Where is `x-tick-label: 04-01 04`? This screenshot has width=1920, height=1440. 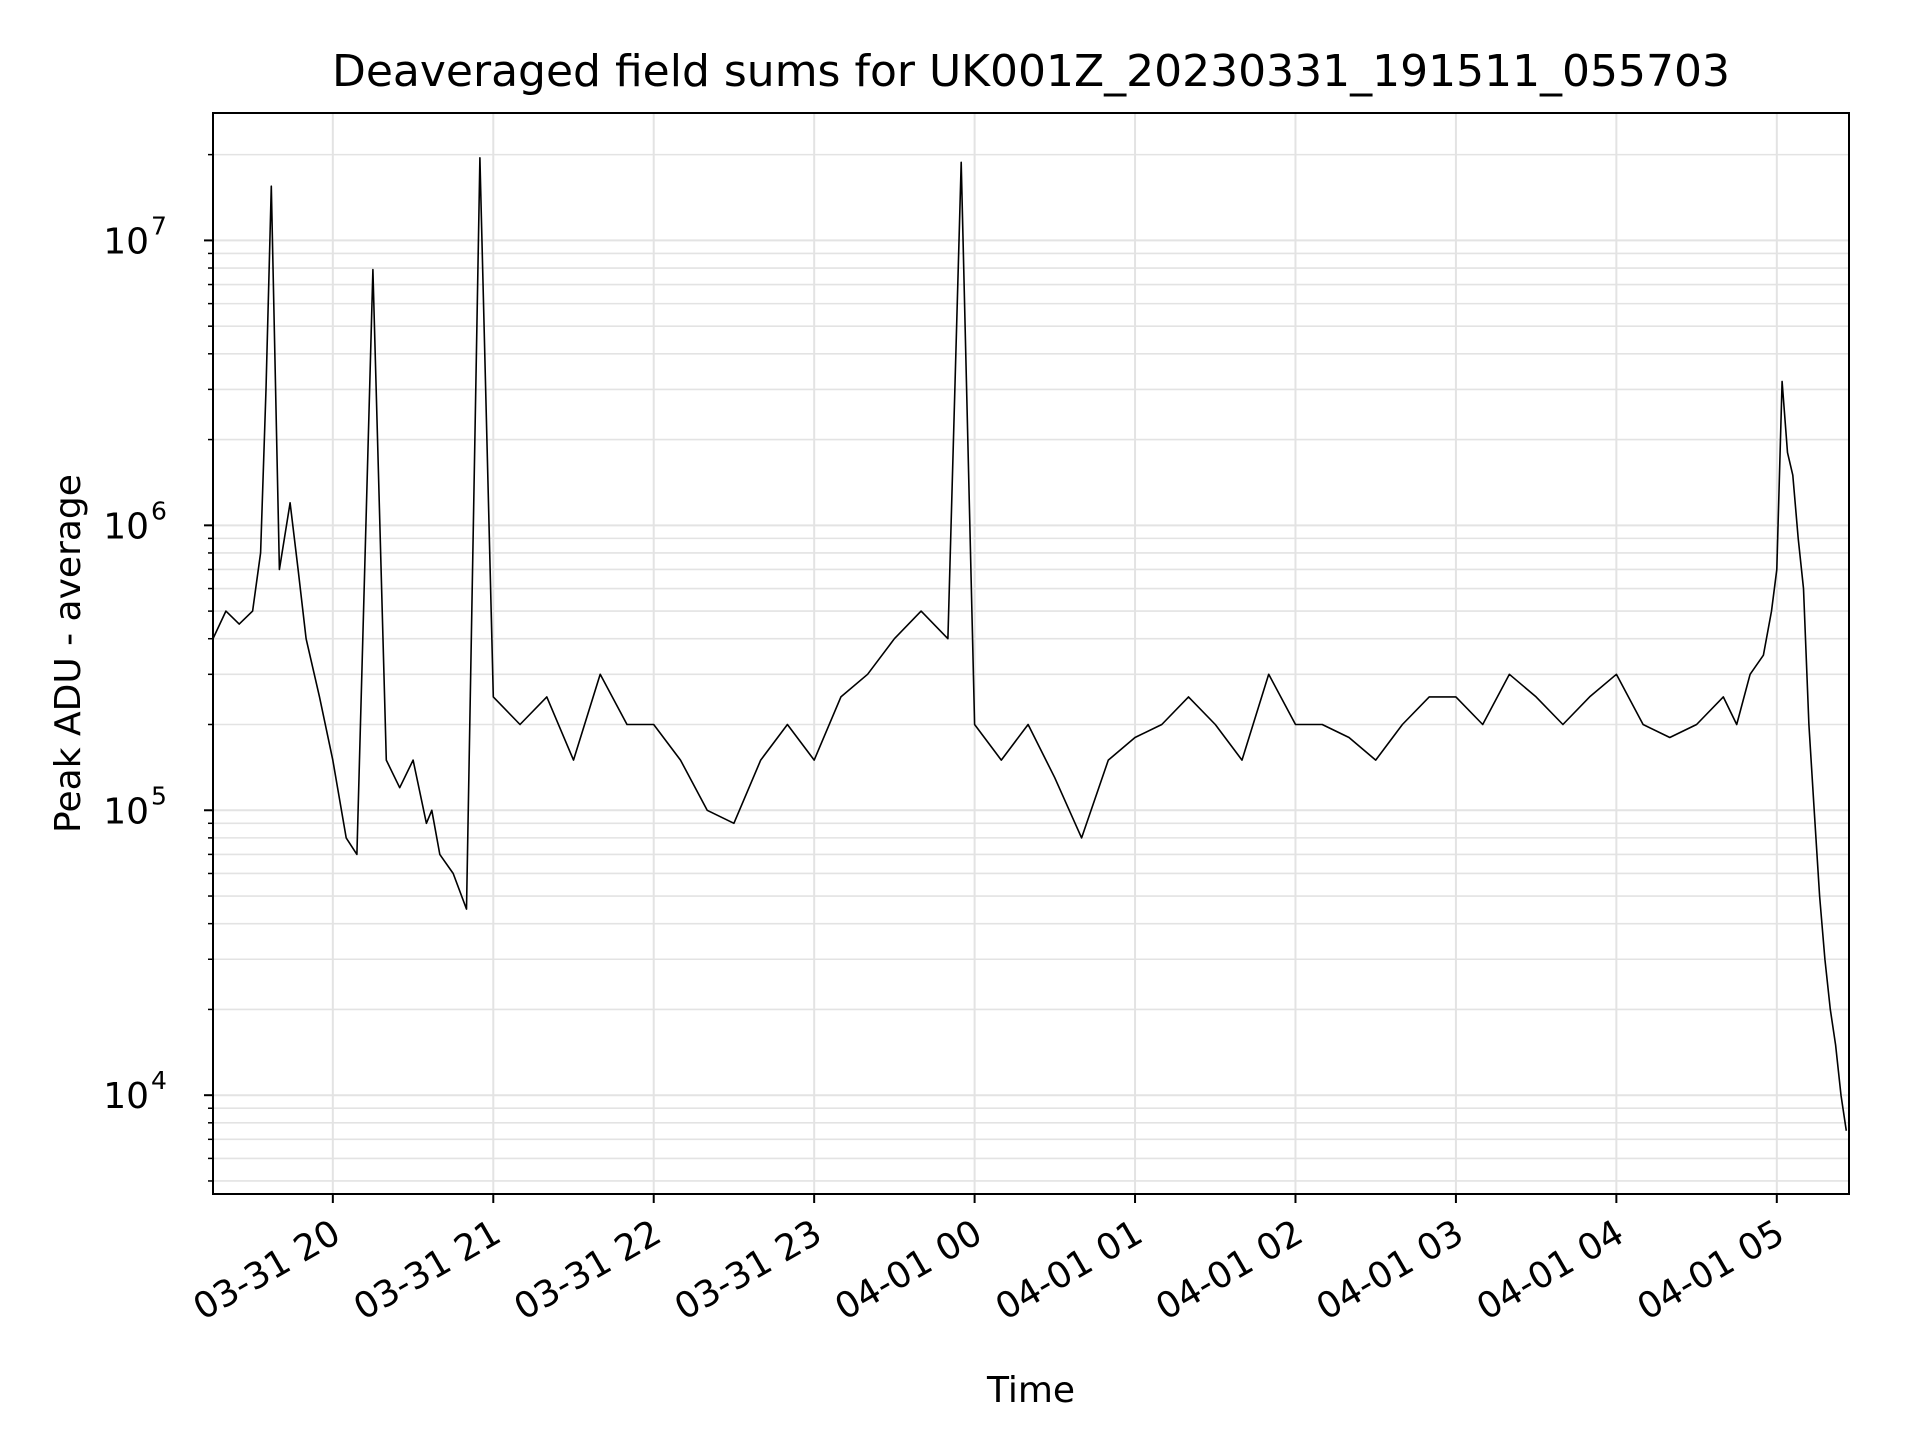
x-tick-label: 04-01 04 is located at coordinates (1550, 1270).